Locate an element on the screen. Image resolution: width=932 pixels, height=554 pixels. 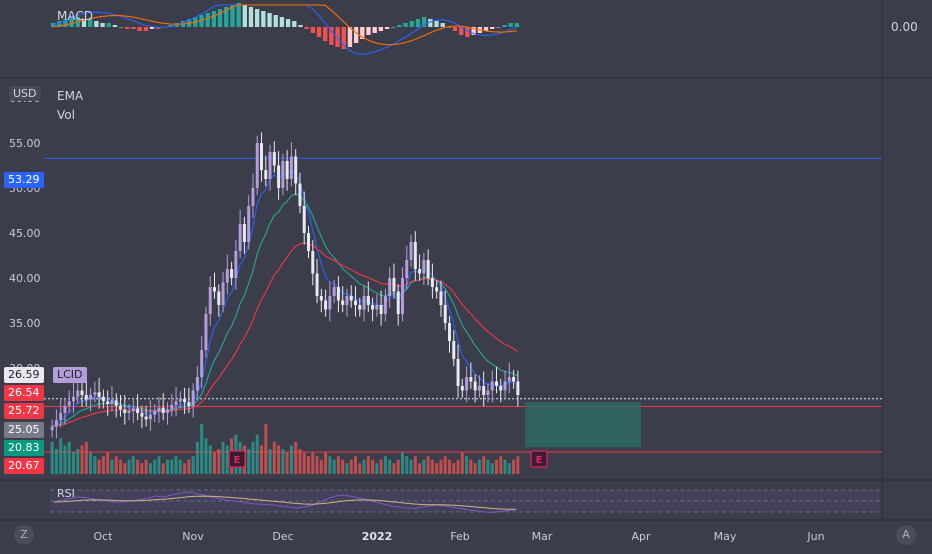
x-tick-label: Nov is located at coordinates (193, 536).